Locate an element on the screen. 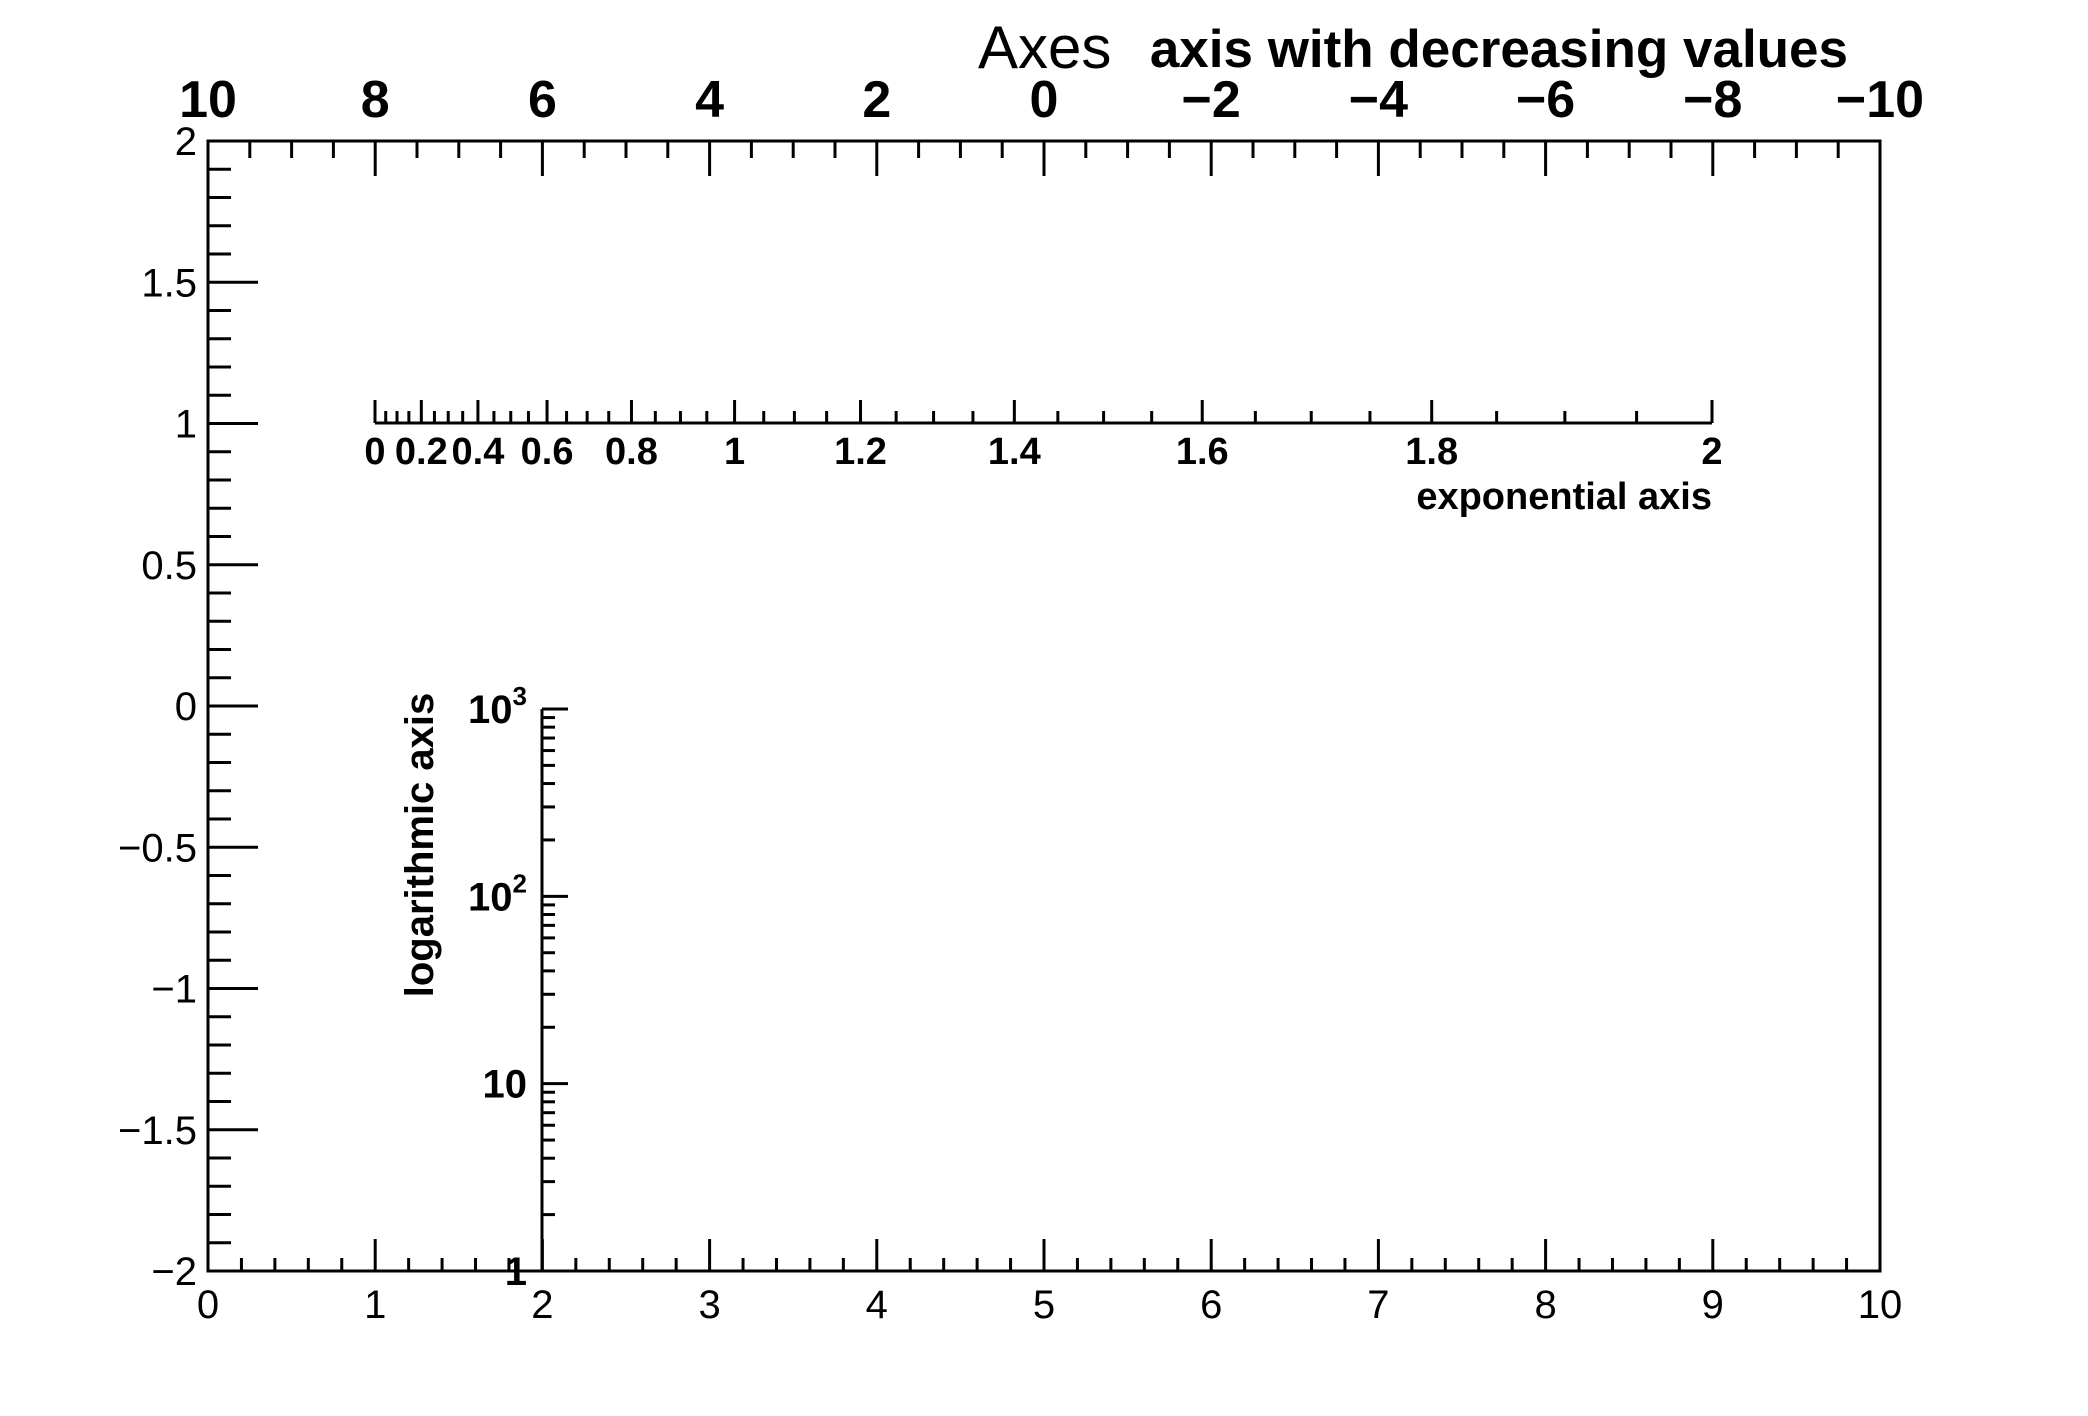  top-decreasing-axis: 10 8 6 4 2 0 −2 −4 −6 −8 −10 is located at coordinates (1051, 123).